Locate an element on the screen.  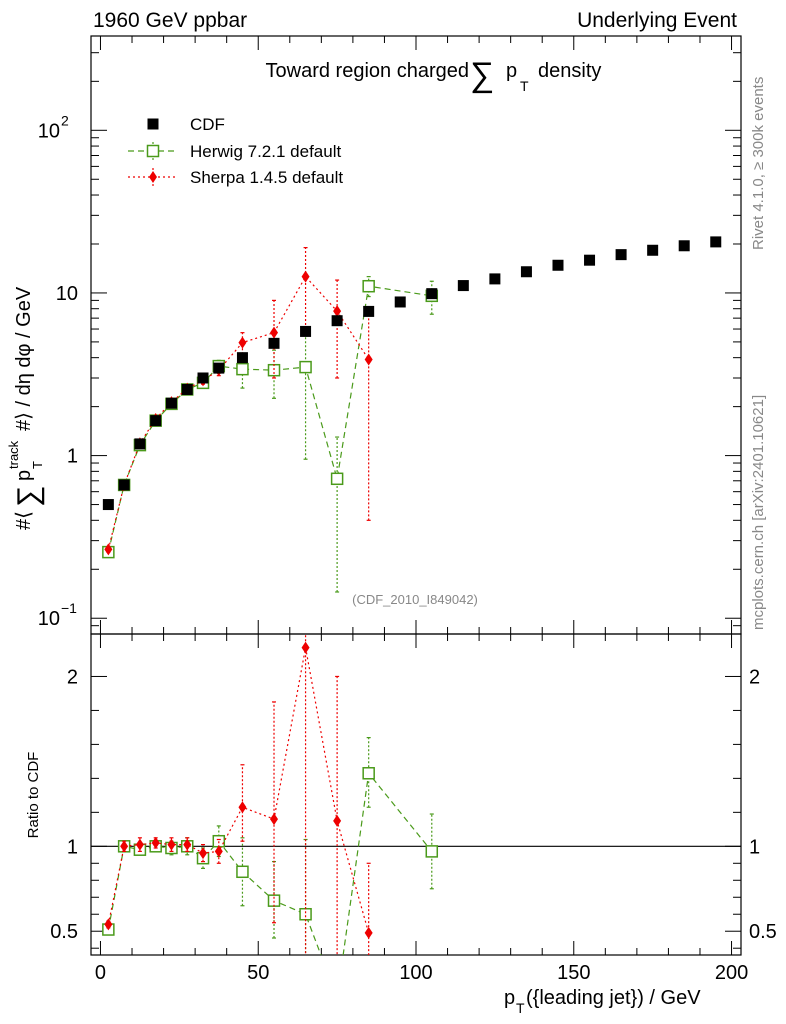
y-label-p: p is located at coordinates (24, 475).